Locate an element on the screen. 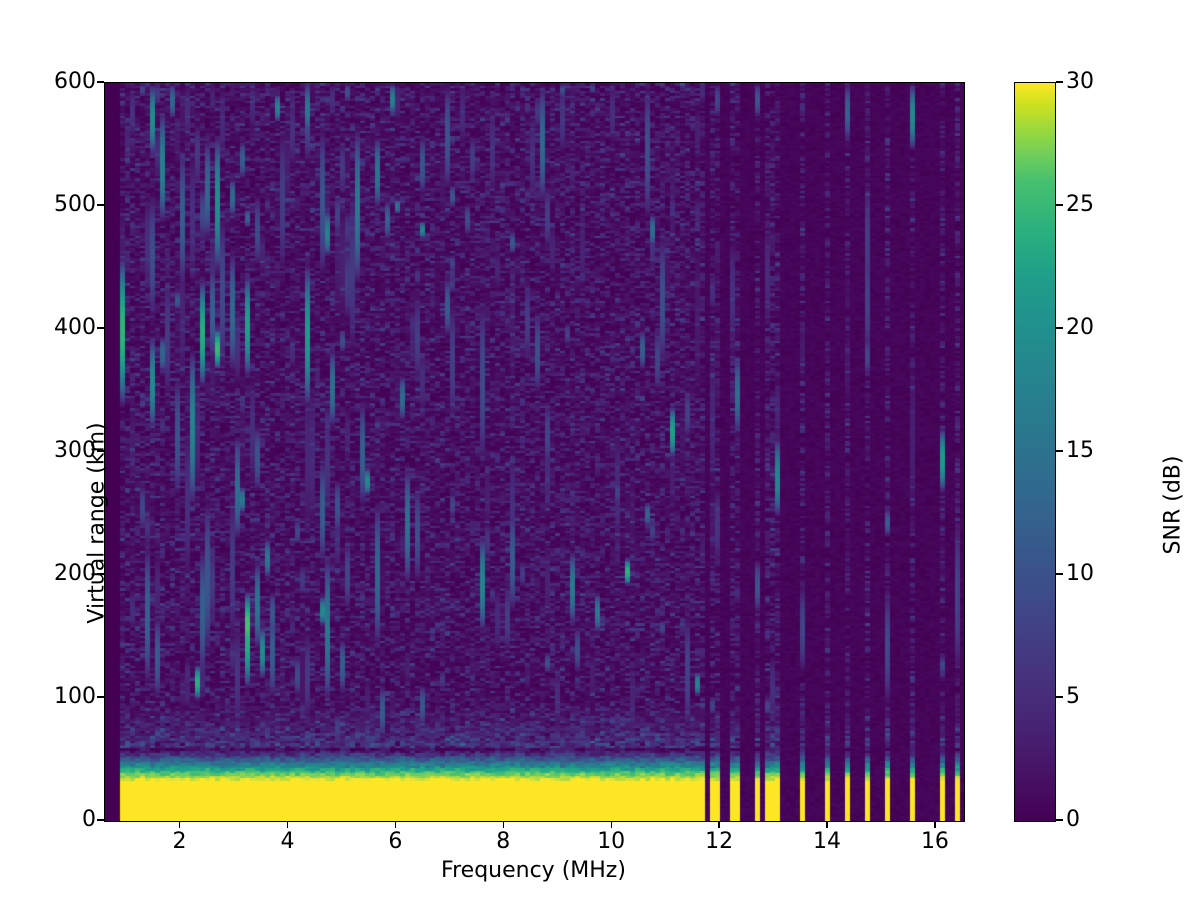 The height and width of the screenshot is (900, 1200). colorbar-tick-label: 5 is located at coordinates (1073, 696).